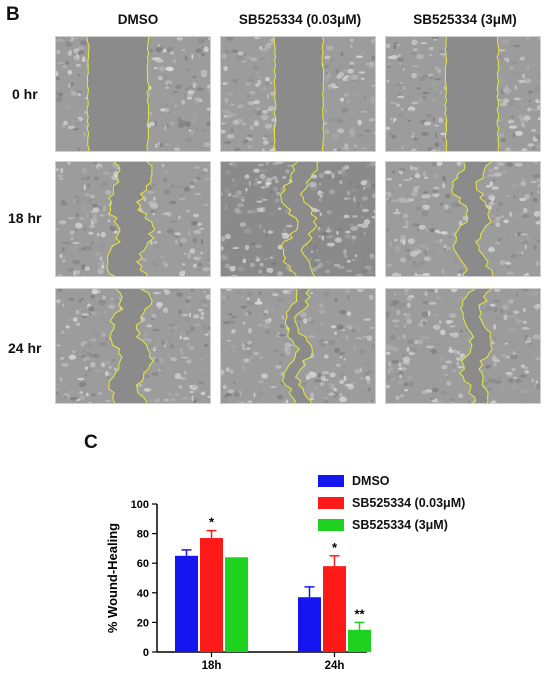  Describe the element at coordinates (335, 547) in the screenshot. I see `significance-24h-series-1: *` at that location.